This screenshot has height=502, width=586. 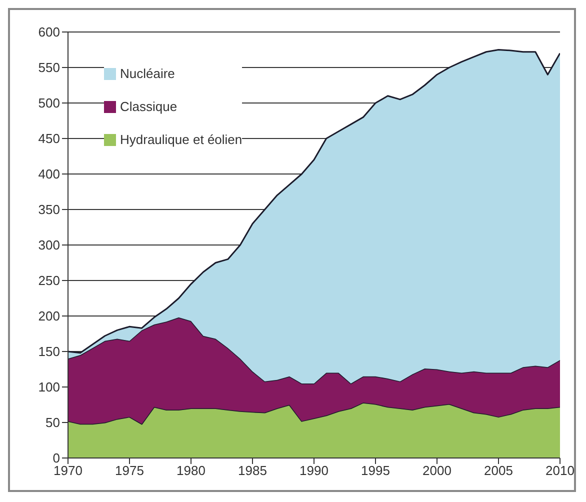 What do you see at coordinates (49, 174) in the screenshot?
I see `y-tick-label: 400` at bounding box center [49, 174].